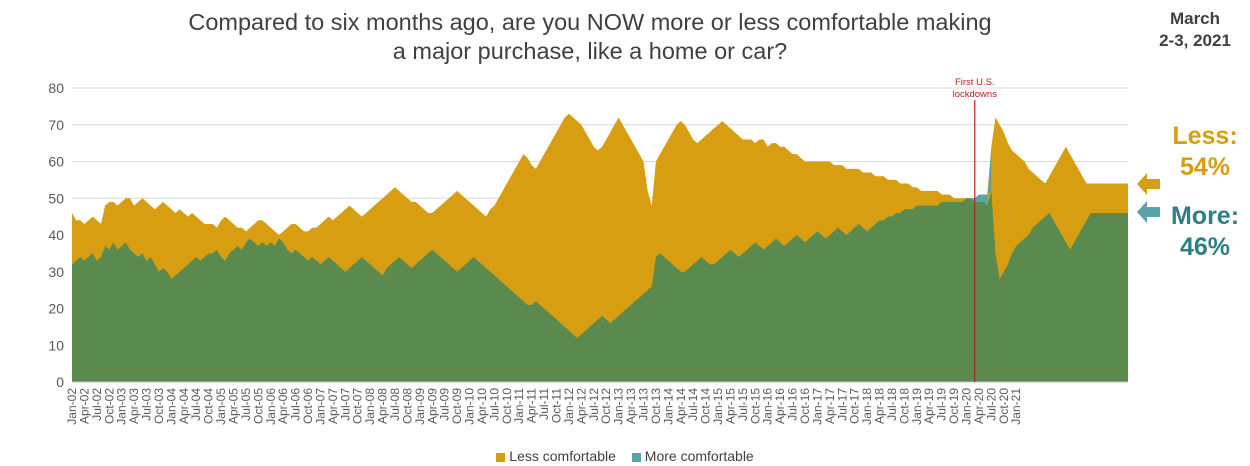  What do you see at coordinates (842, 404) in the screenshot?
I see `x-tick-label: Jul-17` at bounding box center [842, 404].